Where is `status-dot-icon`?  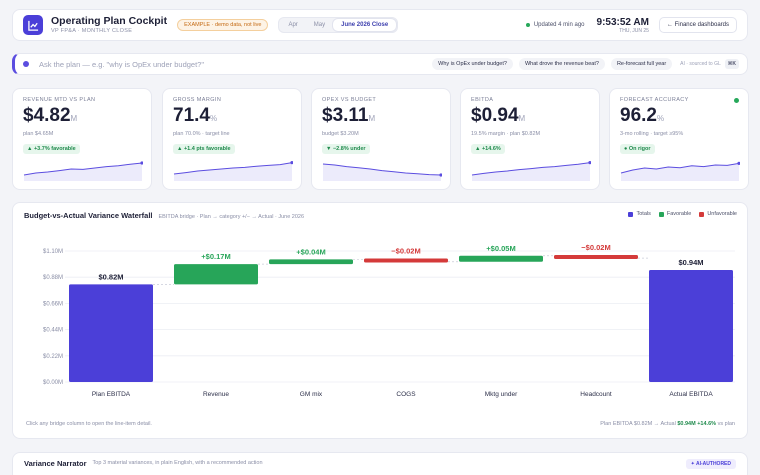
status-dot-icon is located at coordinates (736, 100).